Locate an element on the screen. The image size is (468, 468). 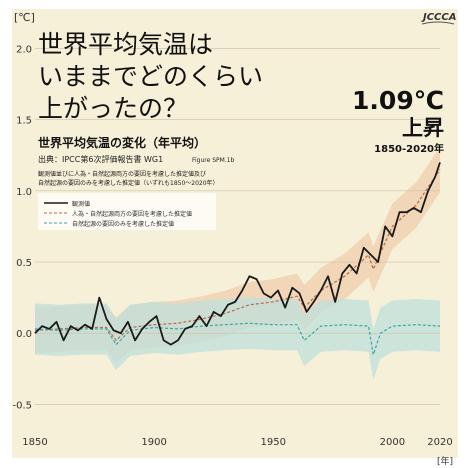
source-figure: Figure SPM.1b is located at coordinates (213, 160).